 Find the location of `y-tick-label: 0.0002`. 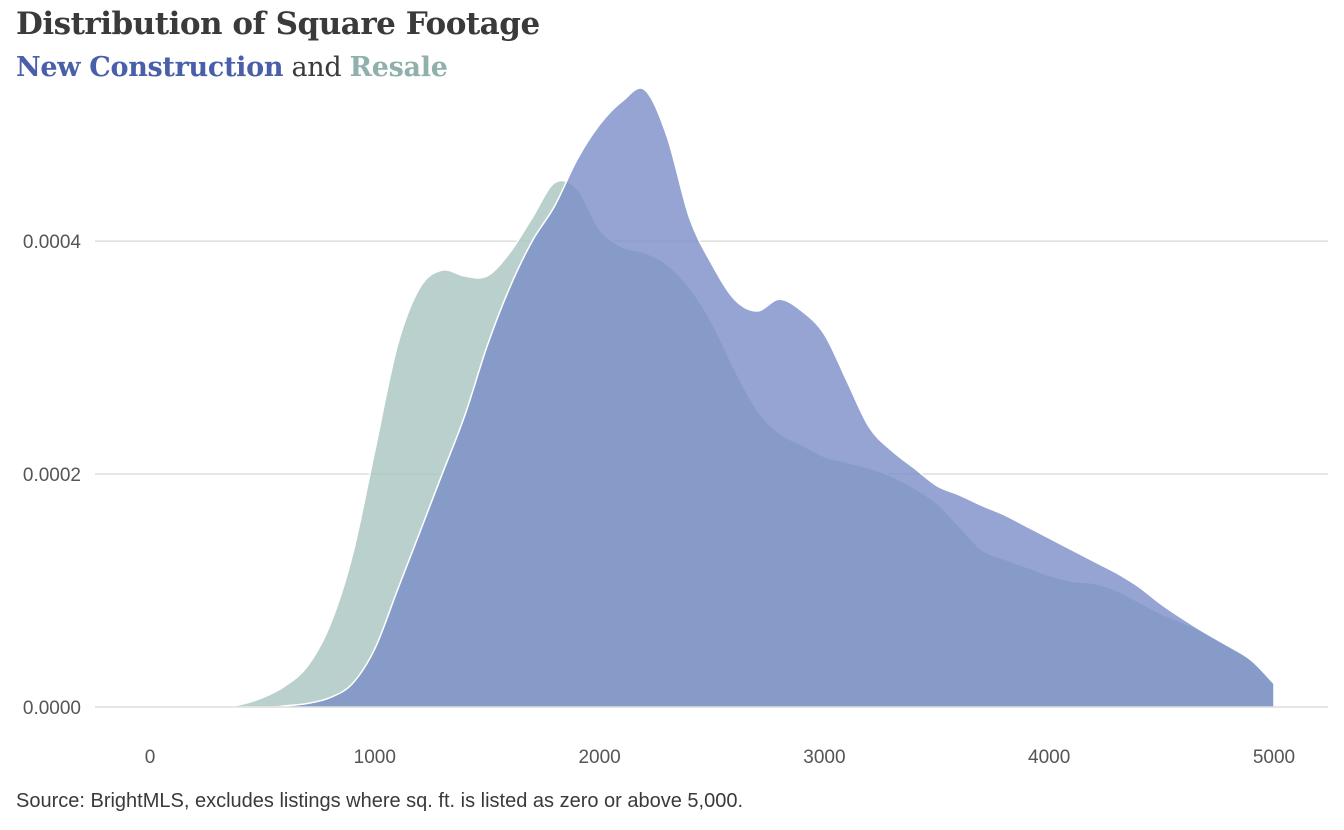

y-tick-label: 0.0002 is located at coordinates (52, 475).